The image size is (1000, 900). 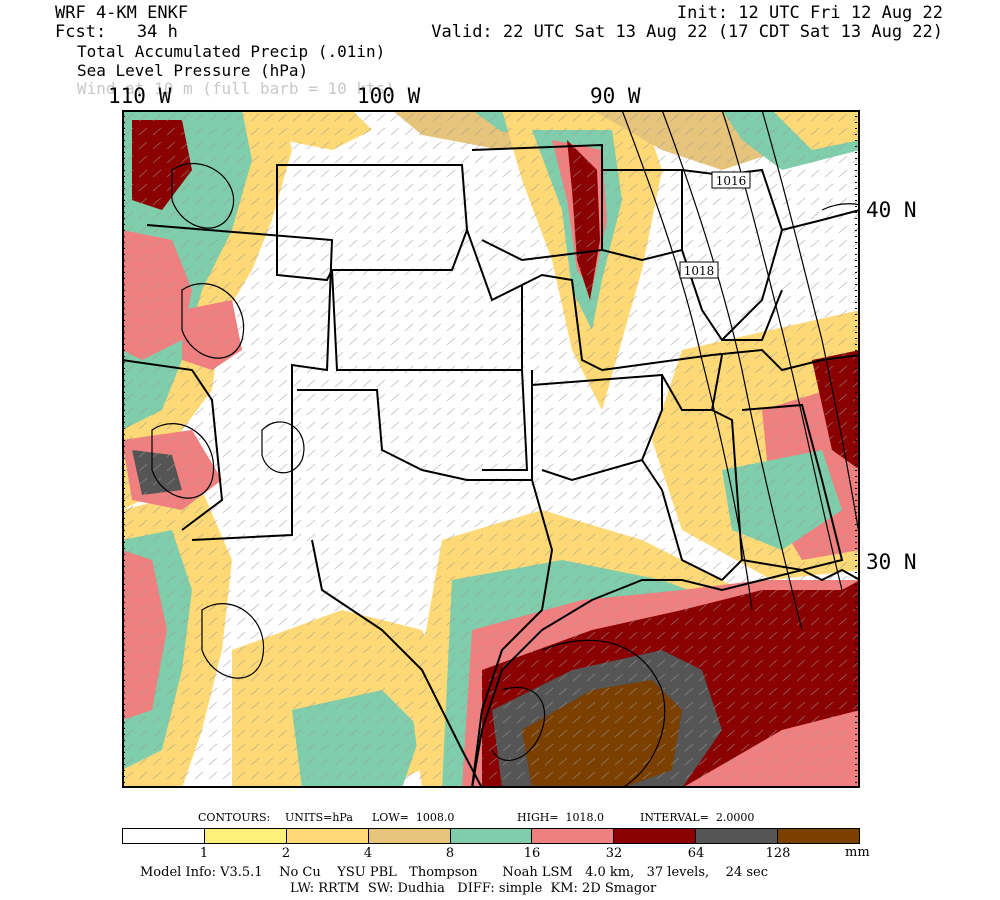 What do you see at coordinates (697, 817) in the screenshot?
I see `contours-interval: INTERVAL= 2.0000` at bounding box center [697, 817].